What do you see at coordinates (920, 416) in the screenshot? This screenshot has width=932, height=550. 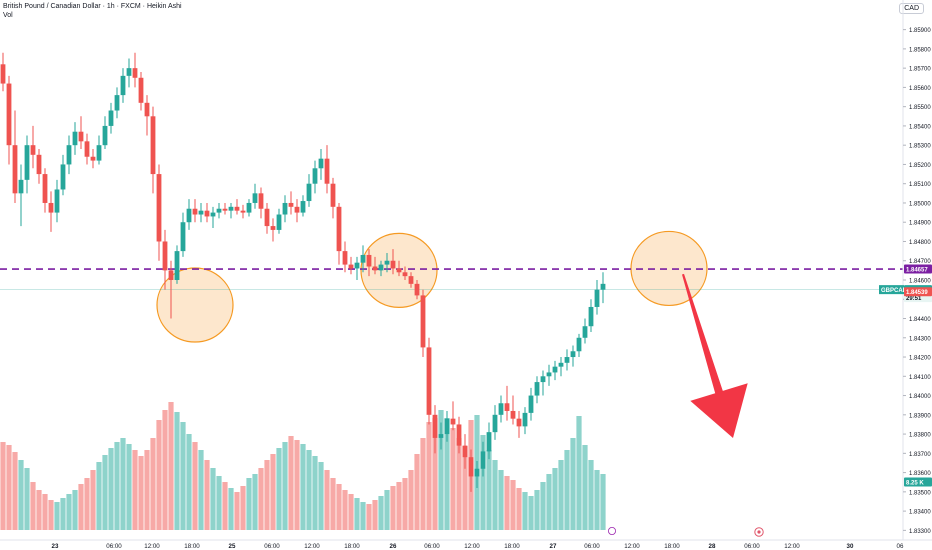 I see `y-tick-label: 1.83900` at bounding box center [920, 416].